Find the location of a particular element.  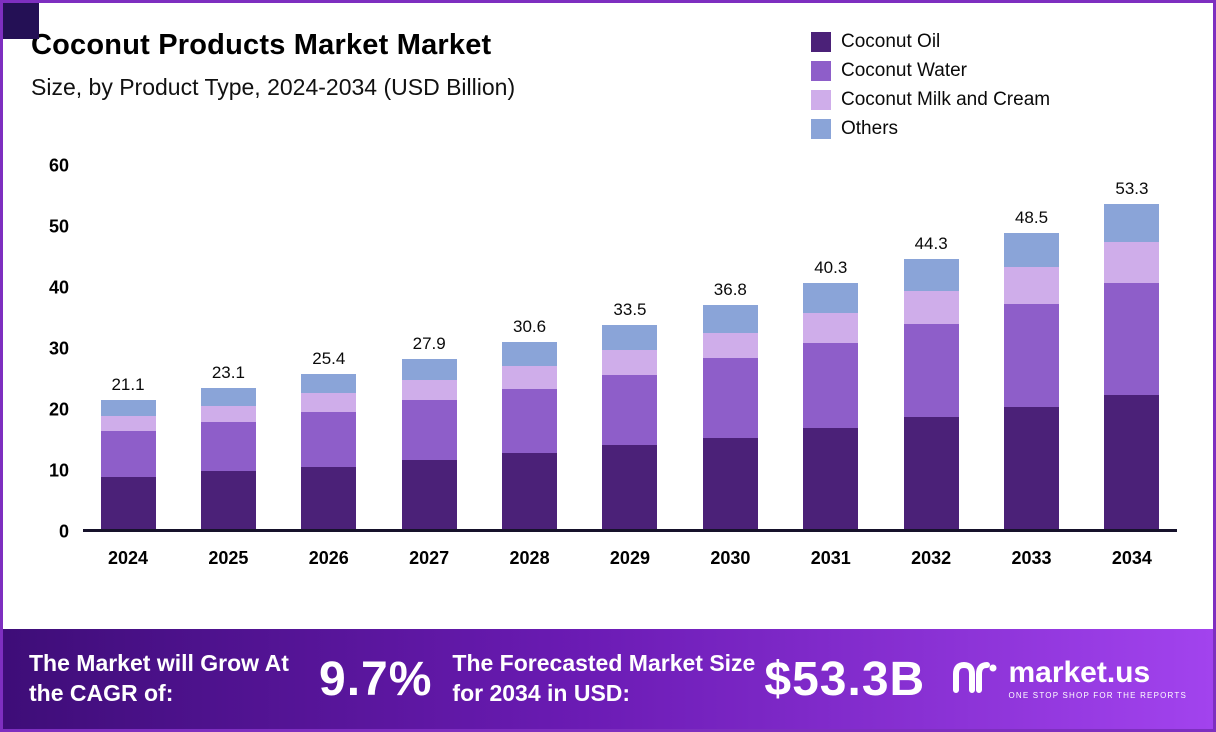

brand-tagline: ONE STOP SHOP FOR THE REPORTS is located at coordinates (1097, 695).